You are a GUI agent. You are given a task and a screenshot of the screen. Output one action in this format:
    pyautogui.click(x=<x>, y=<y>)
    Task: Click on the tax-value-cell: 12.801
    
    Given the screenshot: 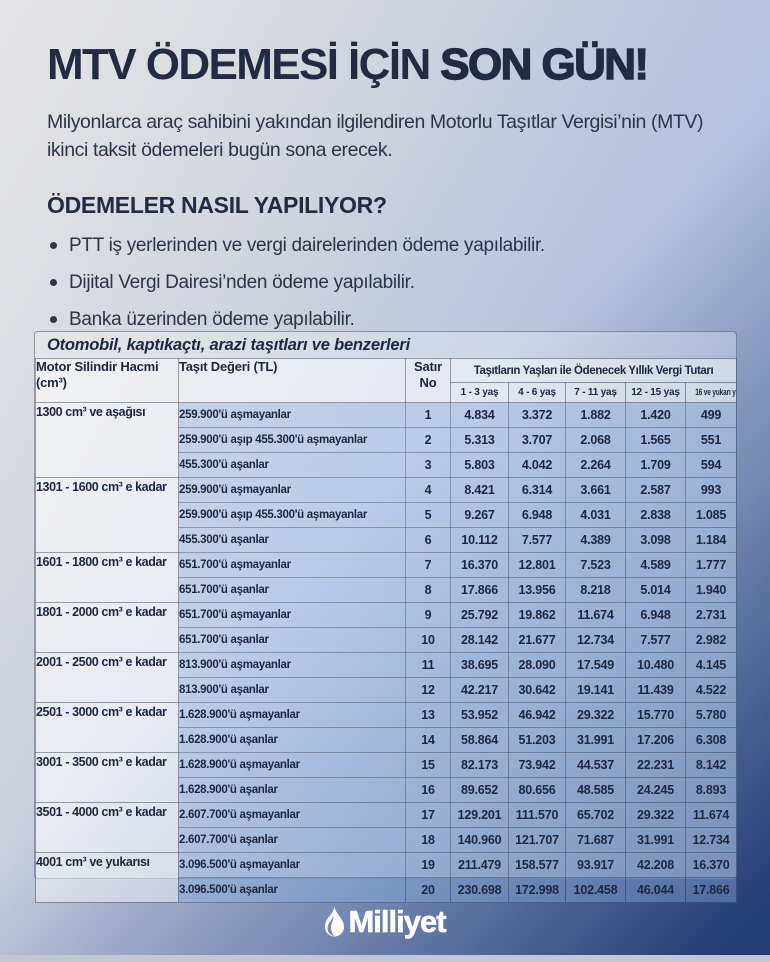 What is the action you would take?
    pyautogui.click(x=537, y=565)
    